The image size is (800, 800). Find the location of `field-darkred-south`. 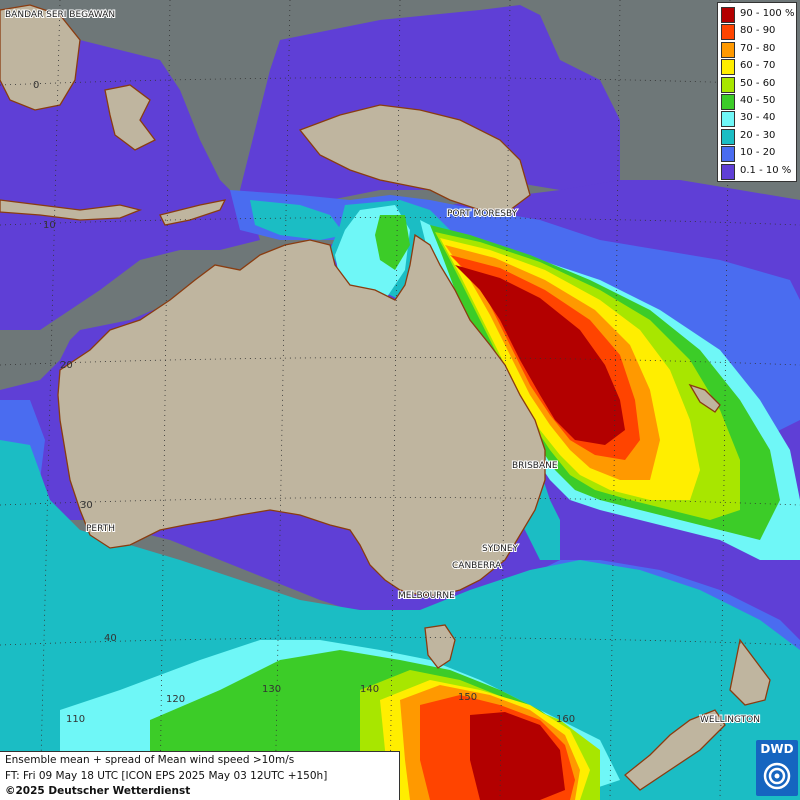

field-darkred-south is located at coordinates (517, 756).